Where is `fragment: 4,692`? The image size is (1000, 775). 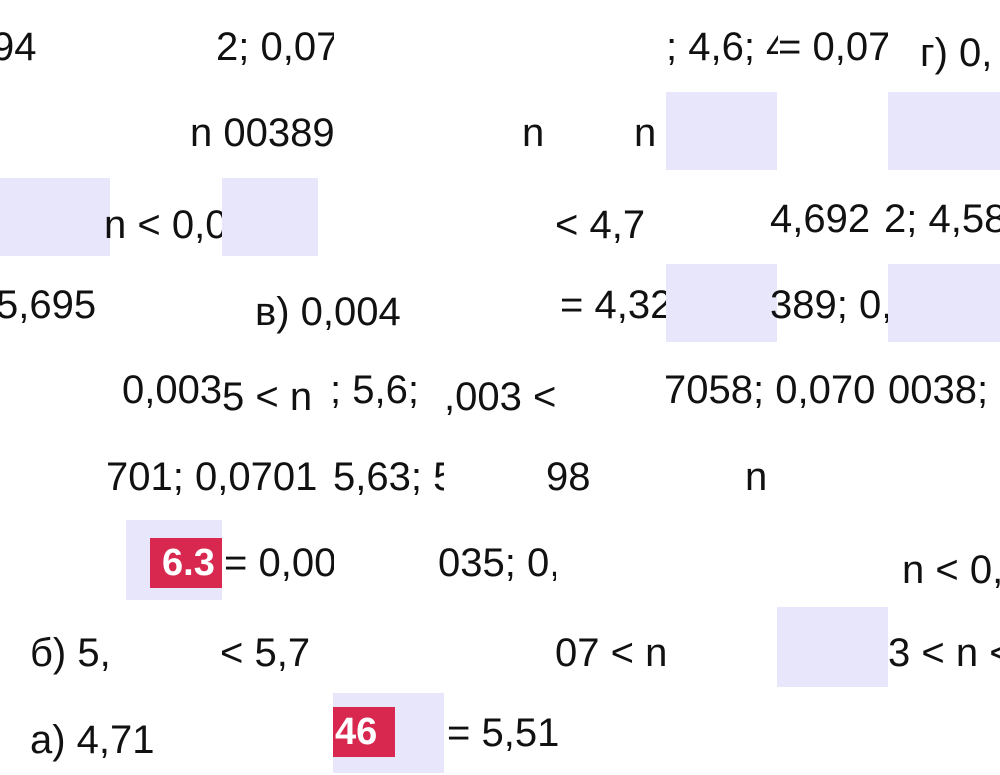 fragment: 4,692 is located at coordinates (820, 219).